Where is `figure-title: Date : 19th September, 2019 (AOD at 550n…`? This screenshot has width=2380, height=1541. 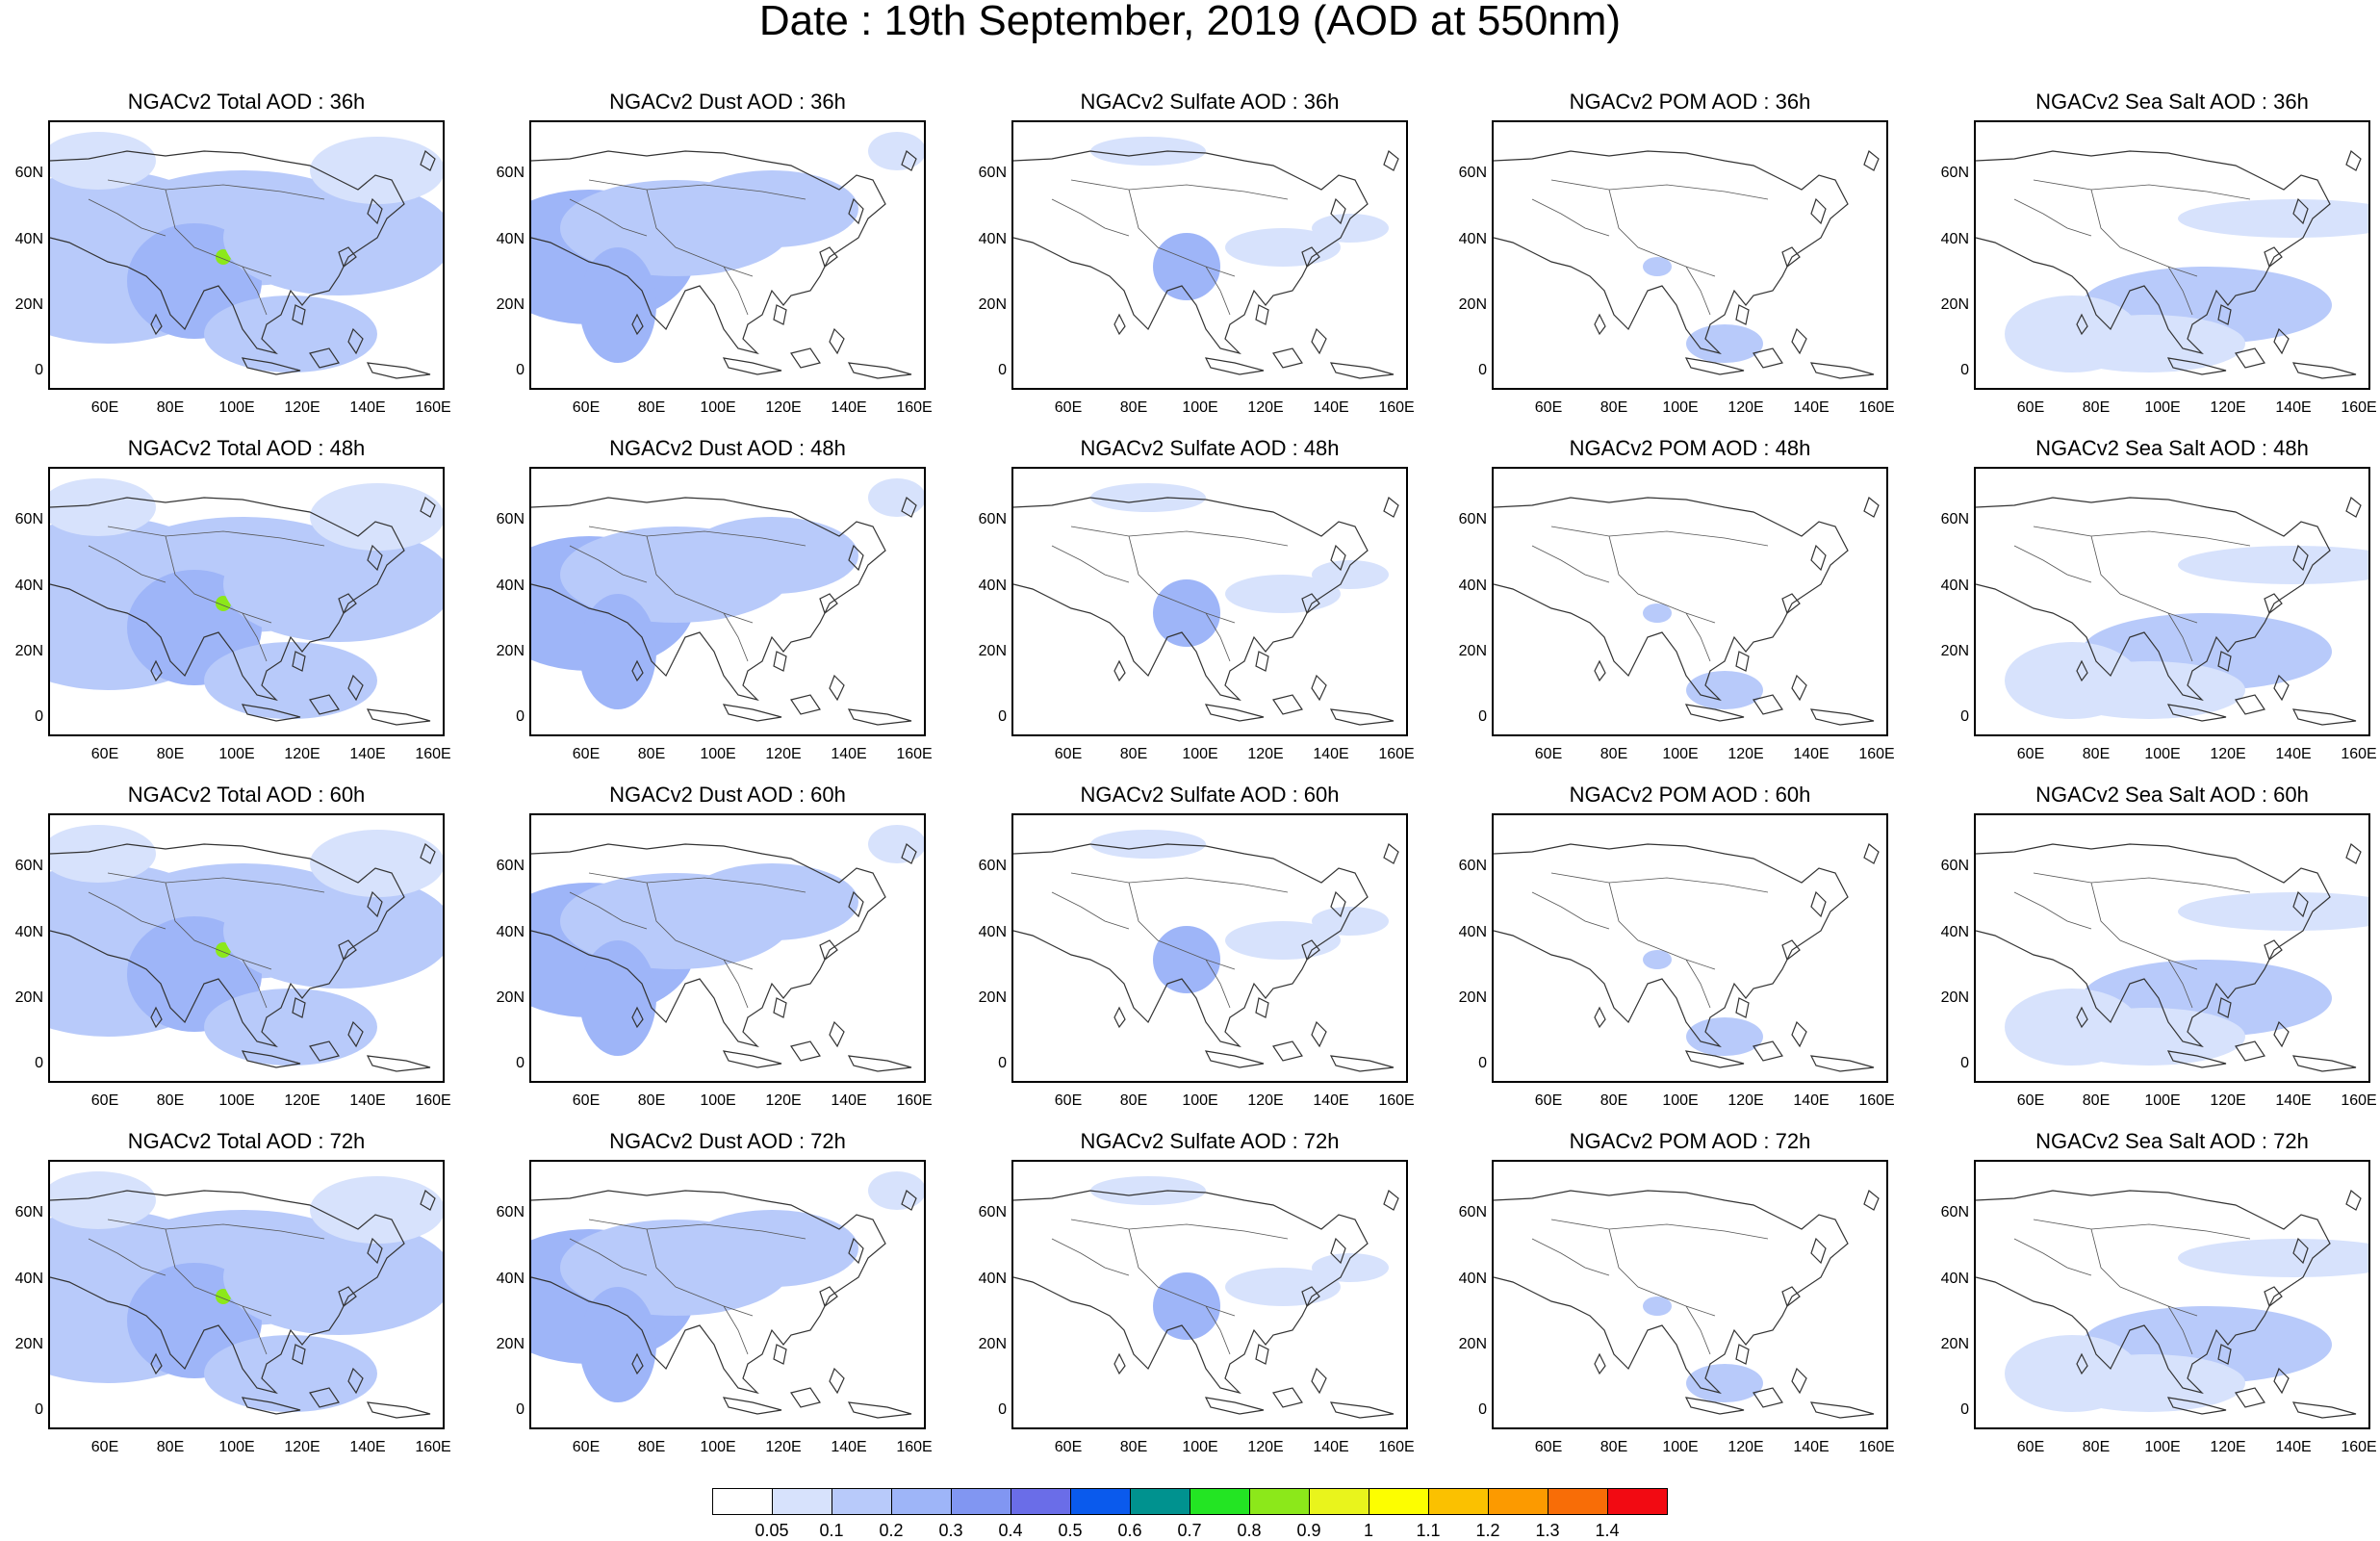 figure-title: Date : 19th September, 2019 (AOD at 550n… is located at coordinates (1190, 22).